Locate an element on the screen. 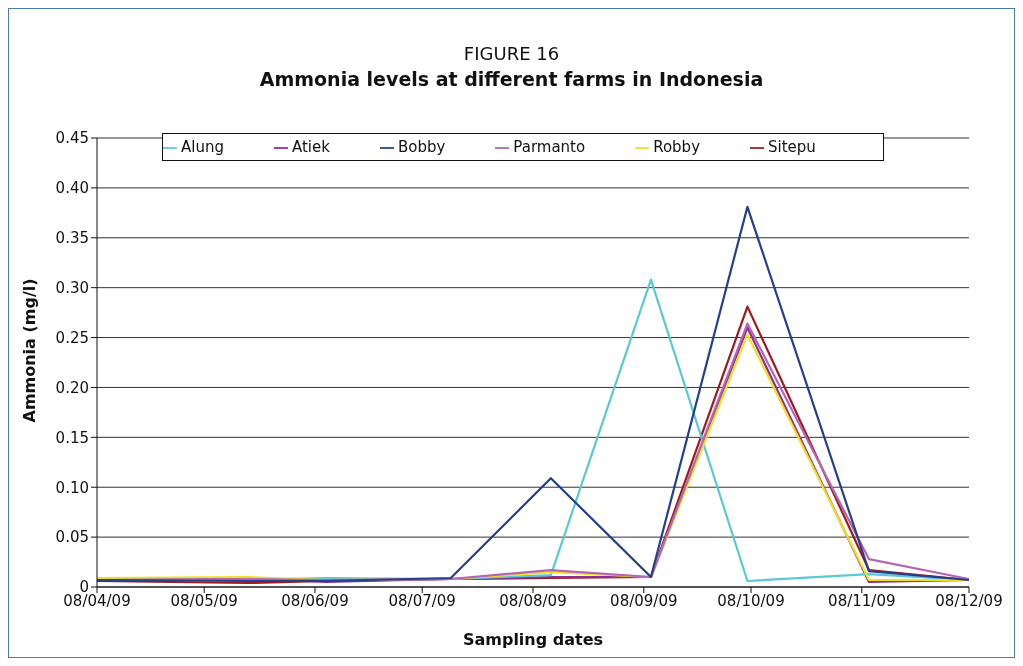  y-tick-label: 0.35 is located at coordinates (72, 238).